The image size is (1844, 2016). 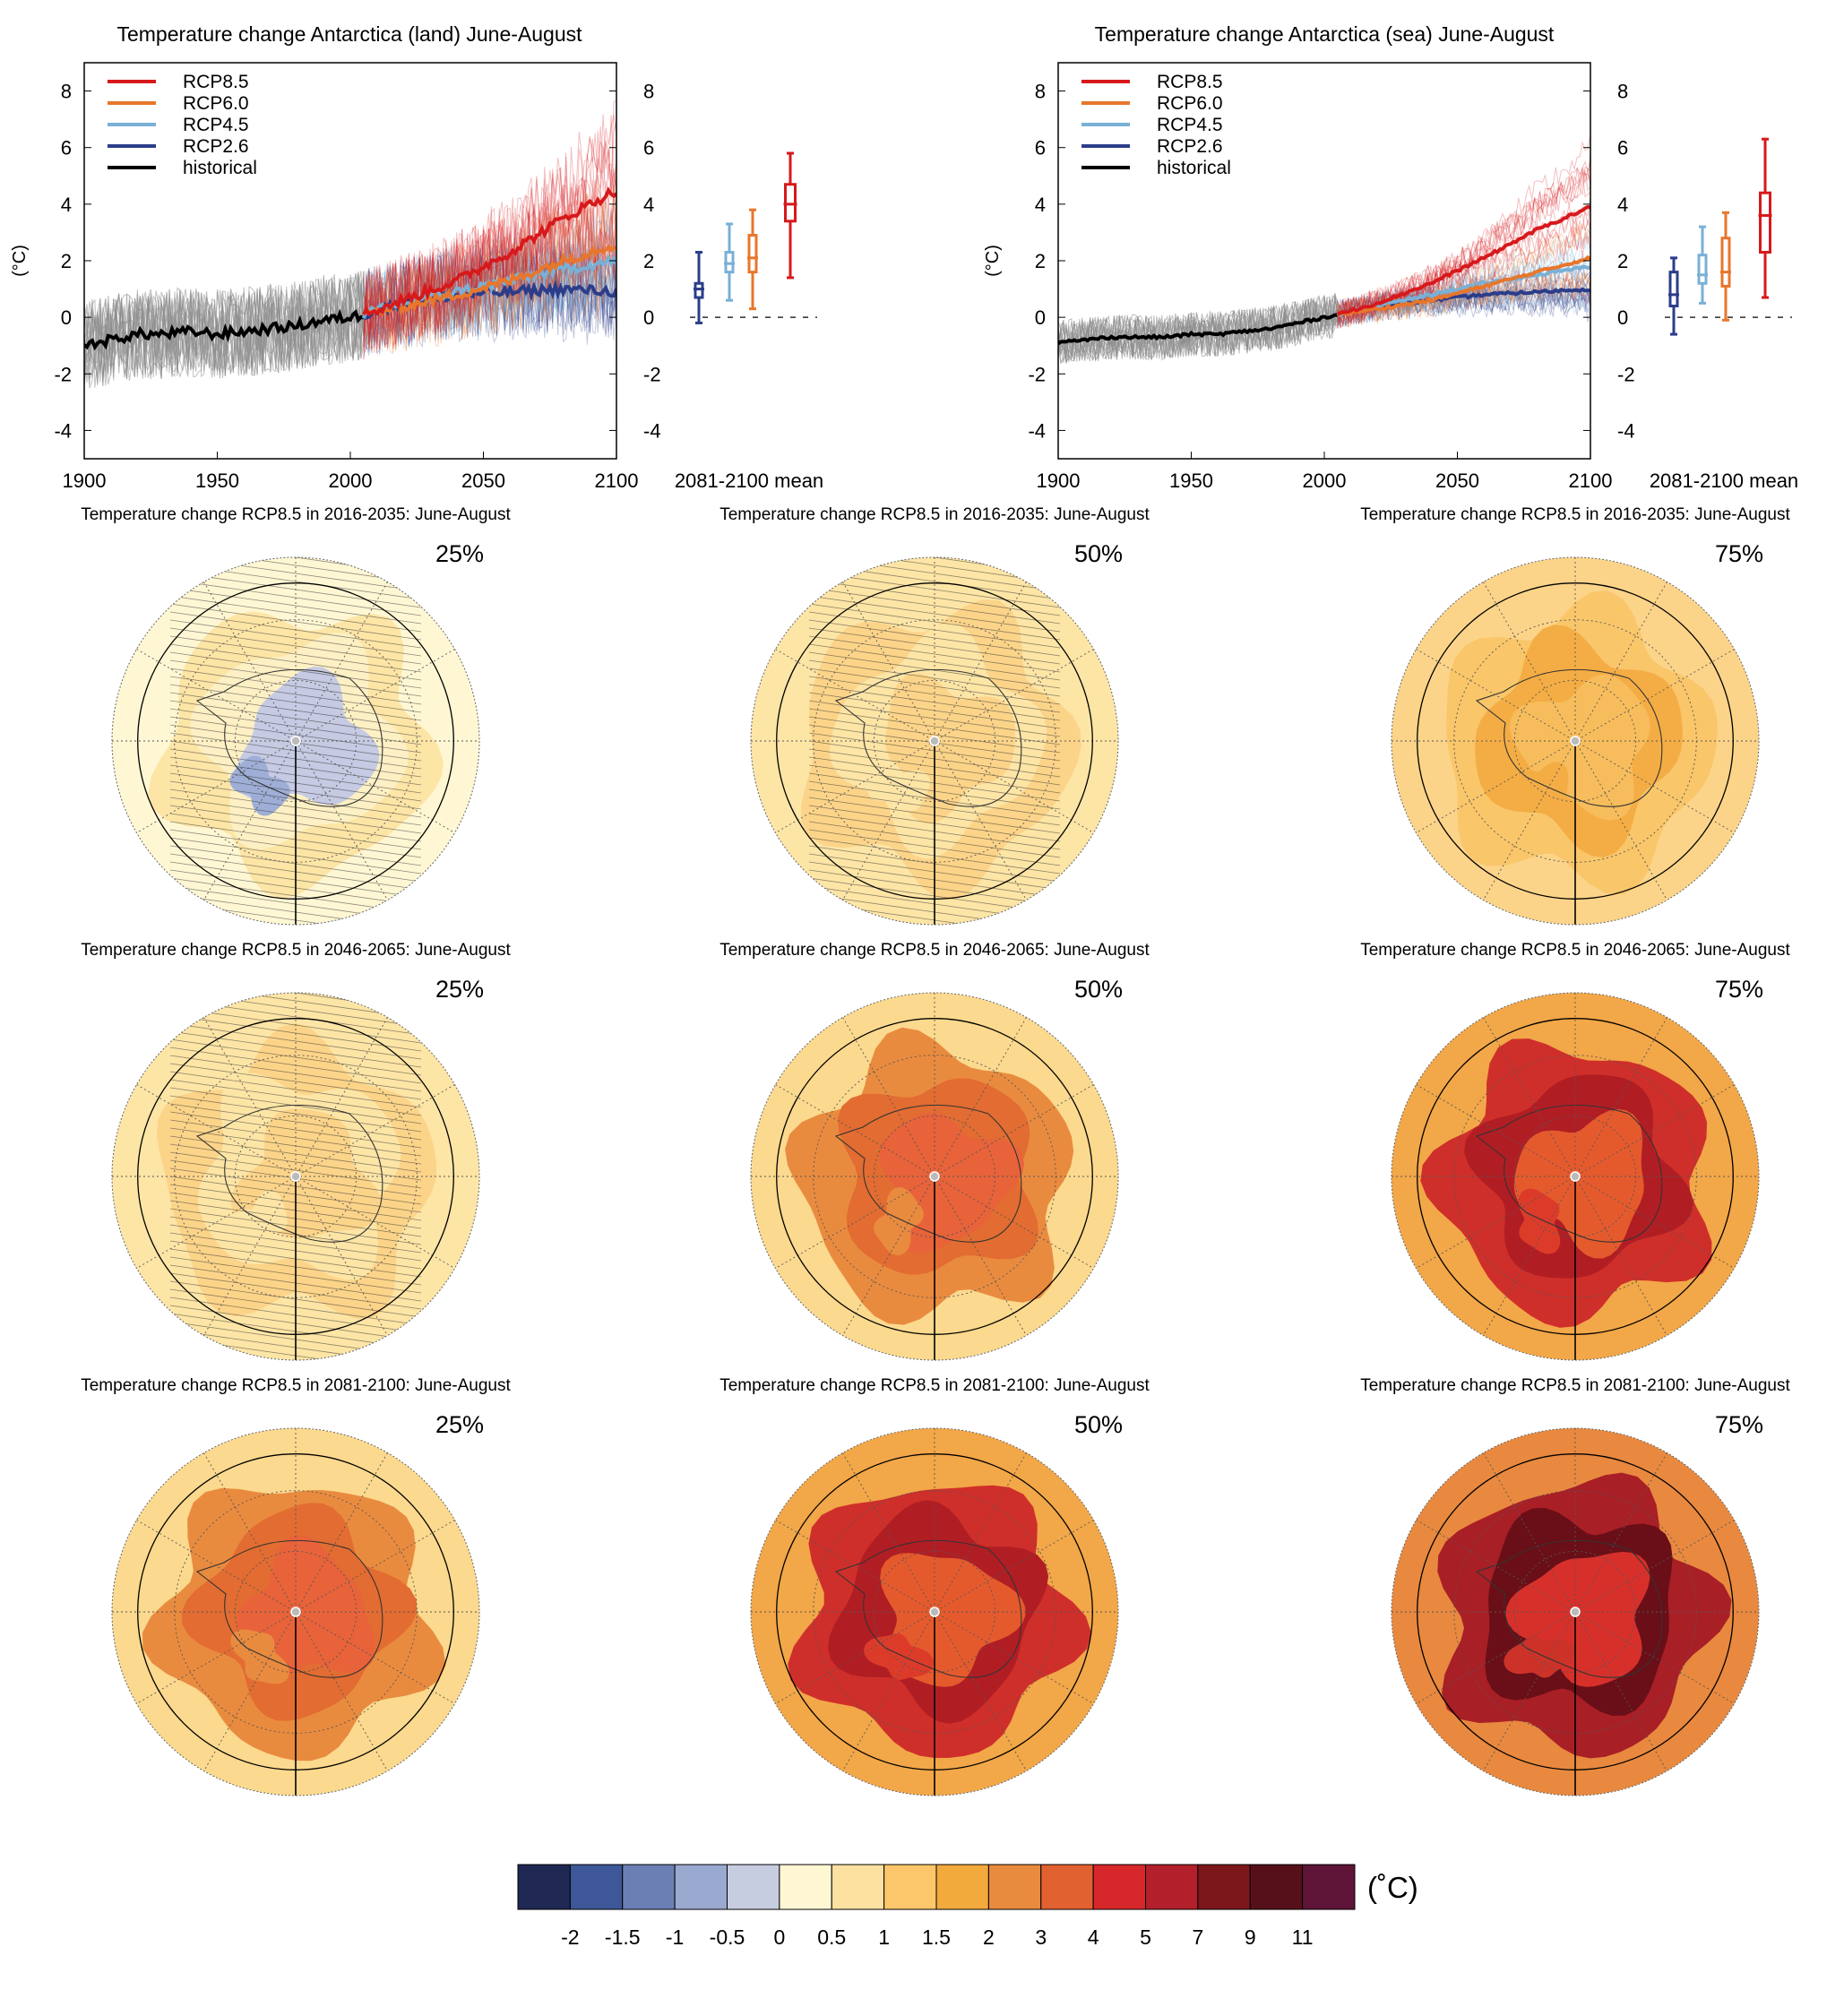 What do you see at coordinates (1198, 329) in the screenshot?
I see `series-line-historical` at bounding box center [1198, 329].